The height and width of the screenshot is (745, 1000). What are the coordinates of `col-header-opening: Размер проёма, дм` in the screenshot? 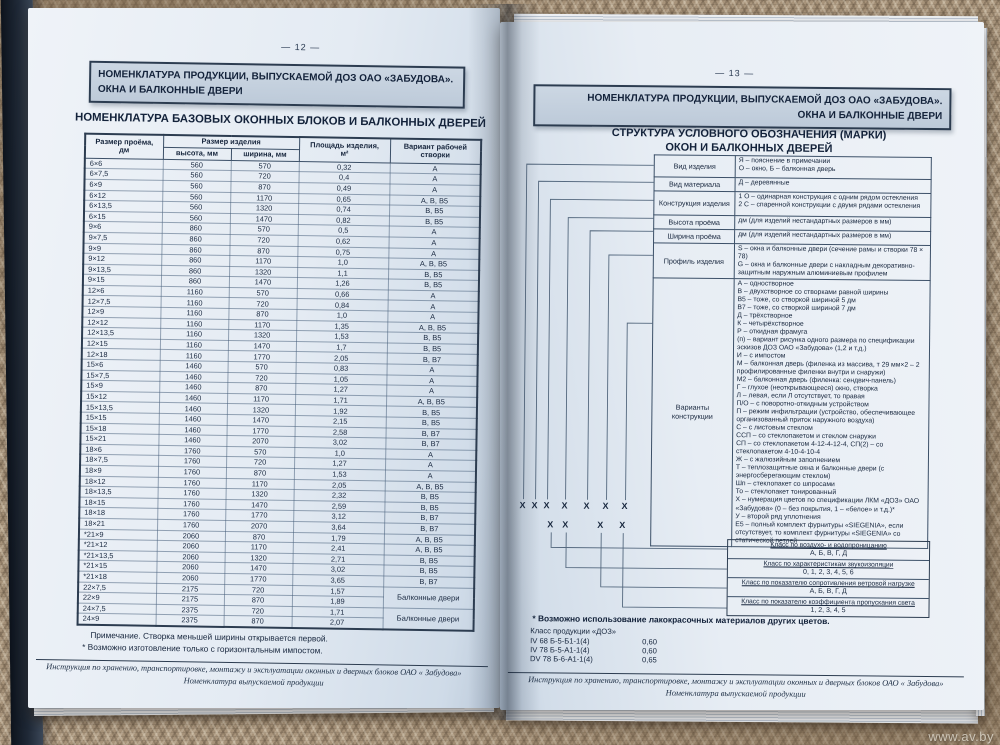 It's located at (124, 146).